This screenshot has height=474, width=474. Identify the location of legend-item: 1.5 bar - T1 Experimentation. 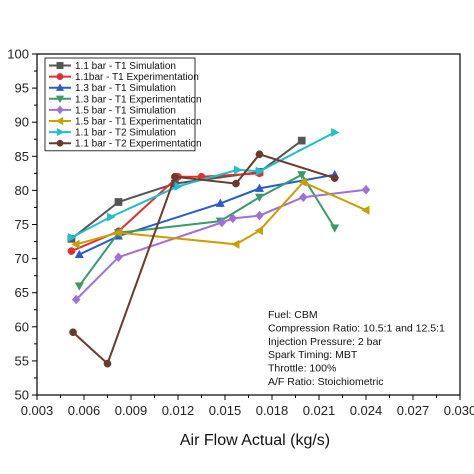
(125, 122).